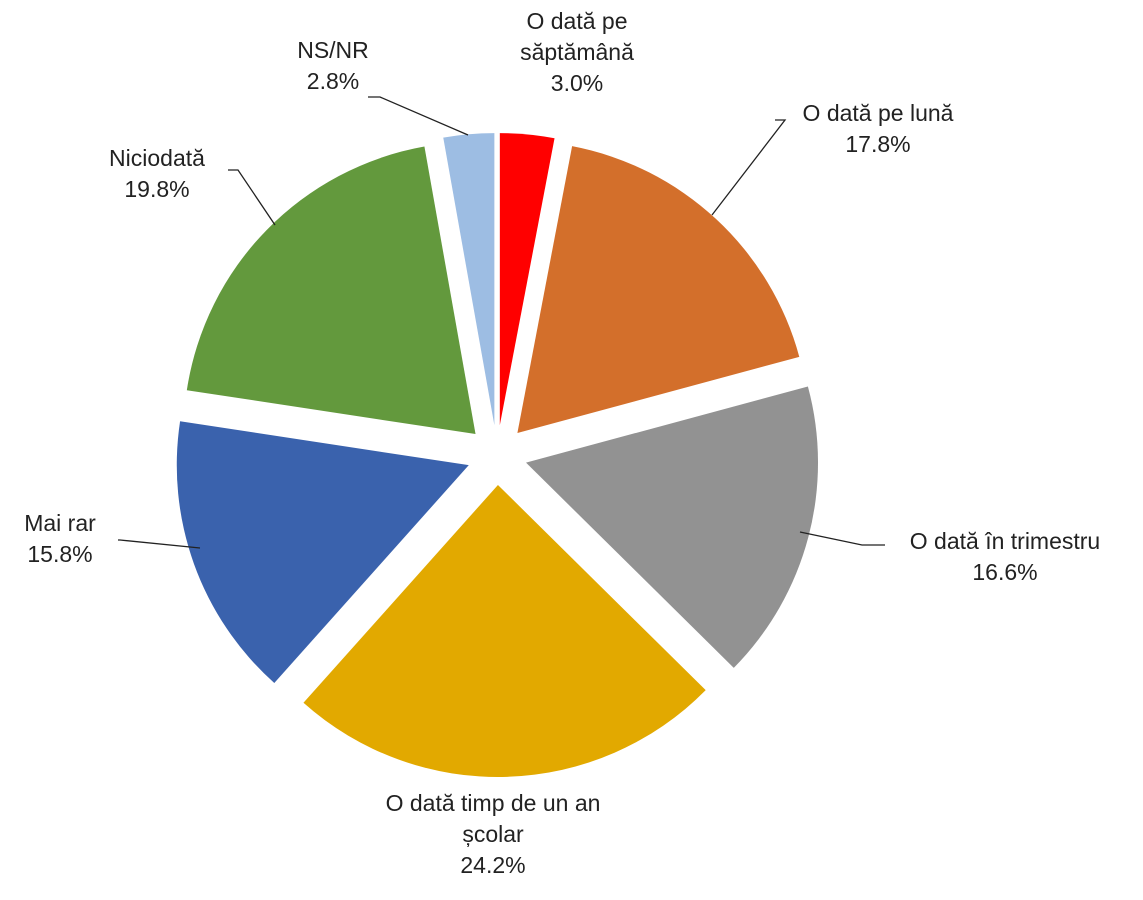 The image size is (1143, 900). What do you see at coordinates (577, 36) in the screenshot?
I see `slice-category: O dată pe săptămână` at bounding box center [577, 36].